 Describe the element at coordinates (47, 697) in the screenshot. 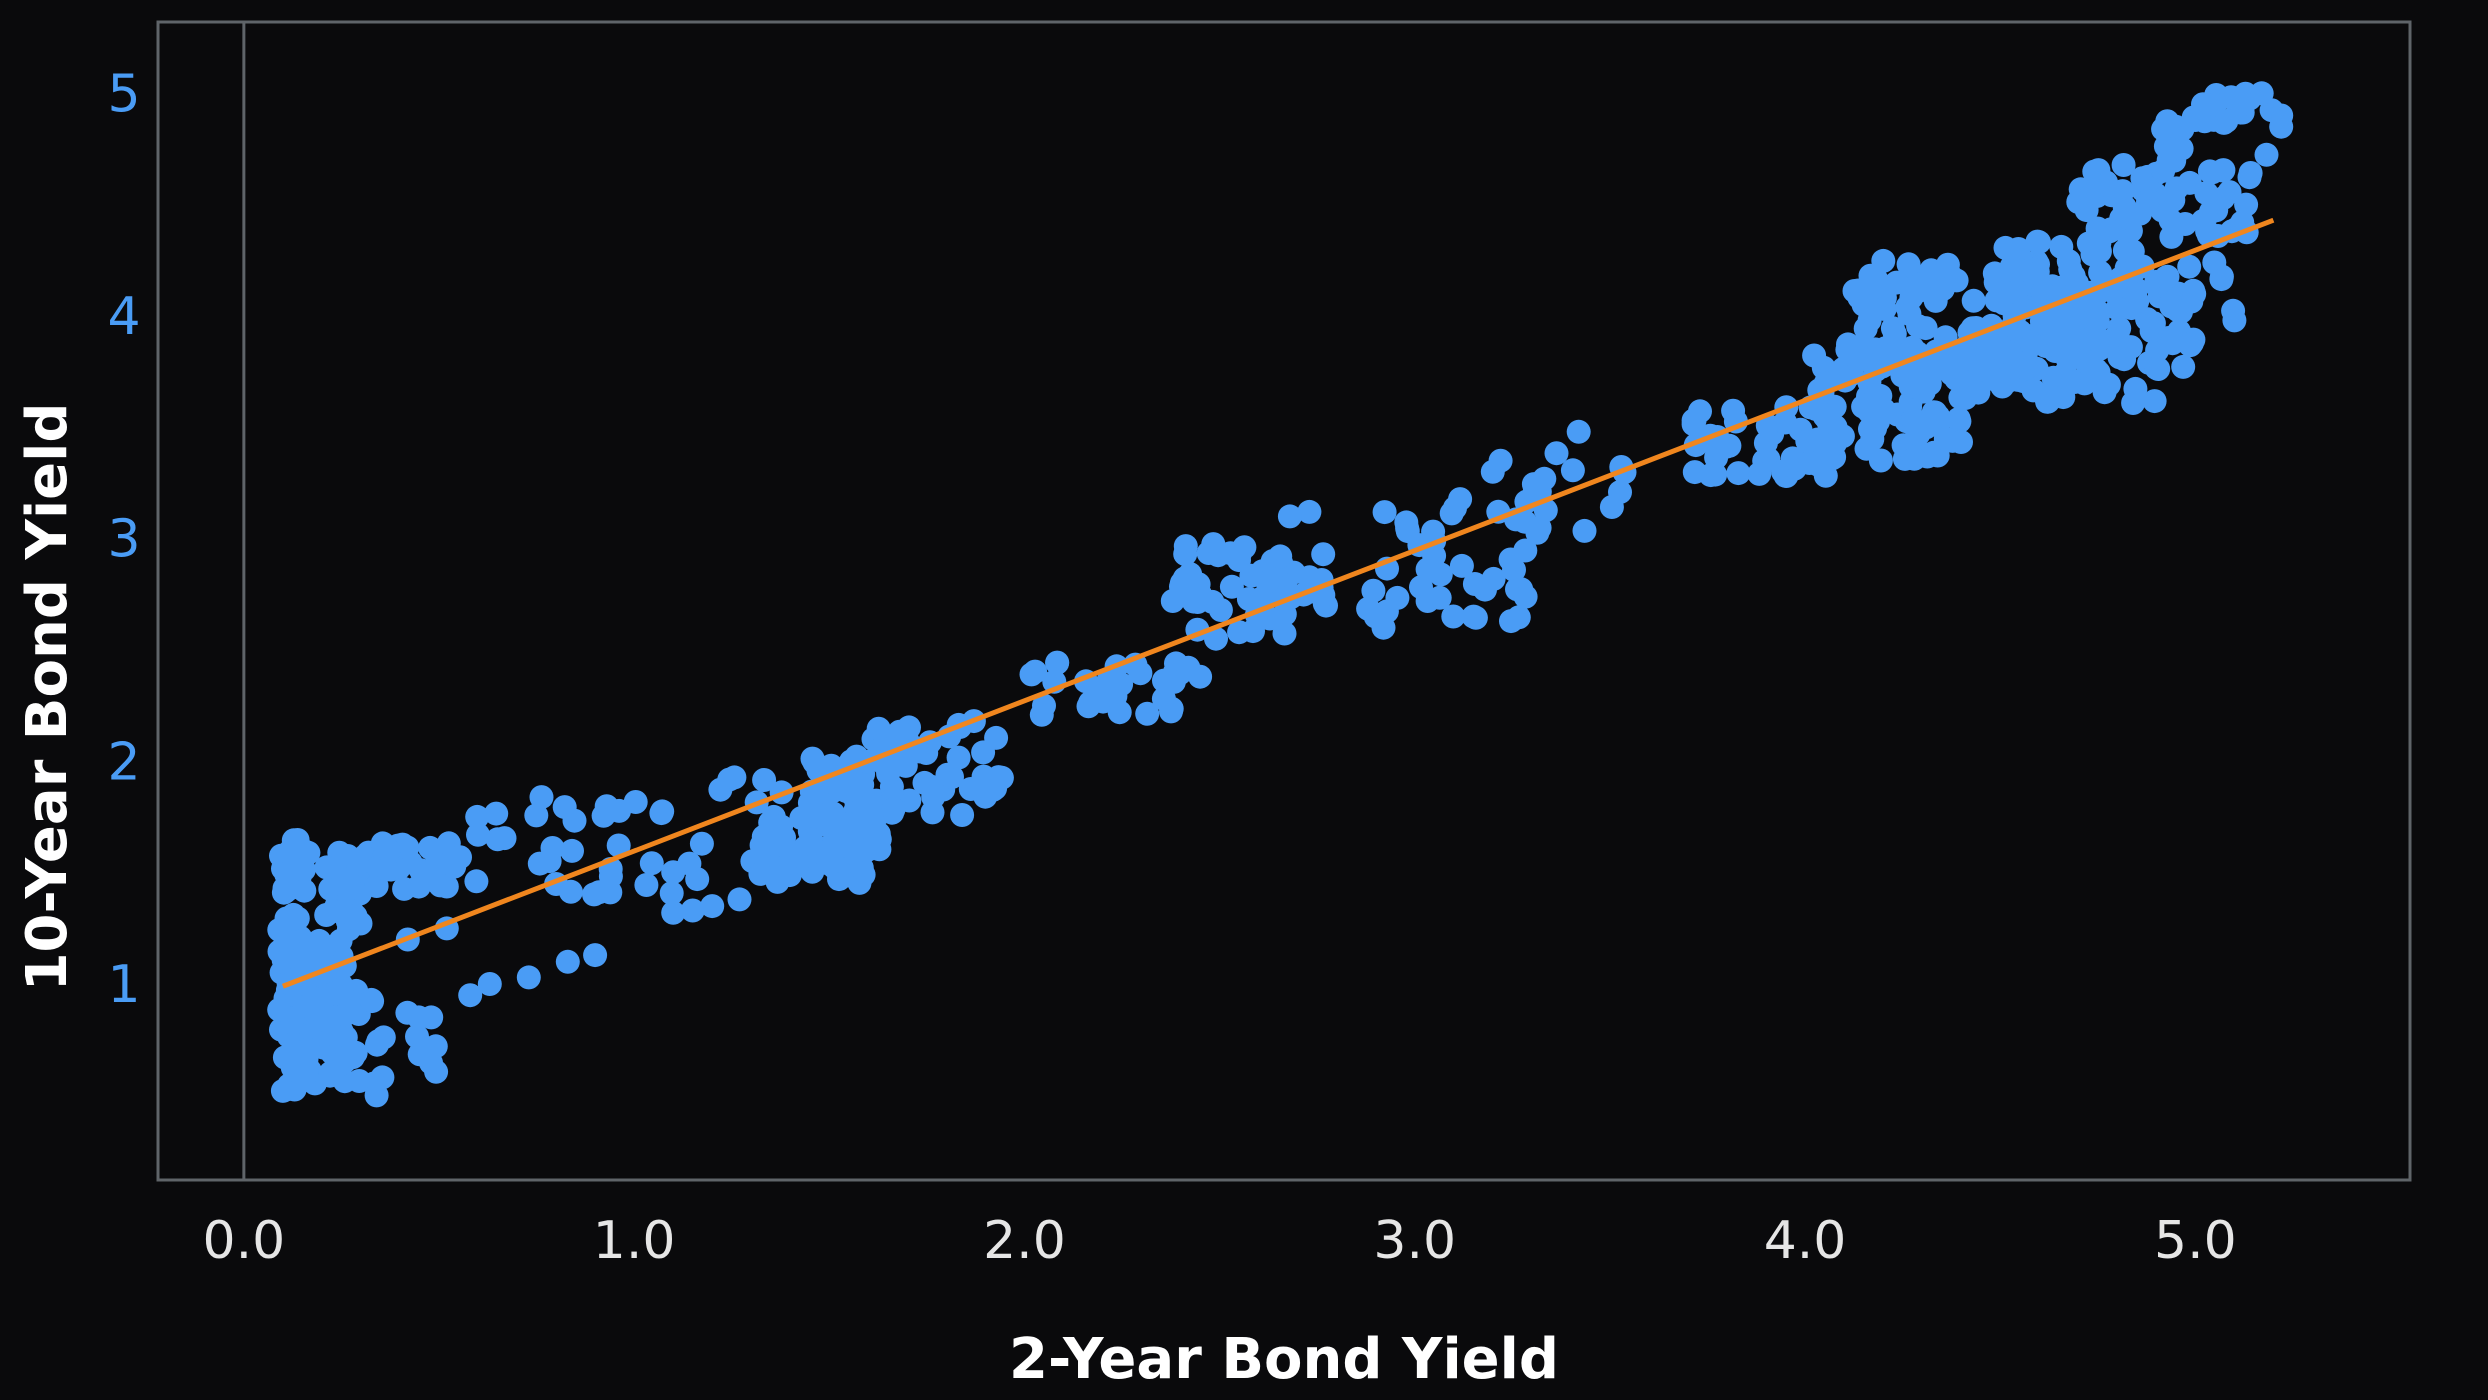

I see `y-axis-label: 10-Year Bond Yield` at that location.